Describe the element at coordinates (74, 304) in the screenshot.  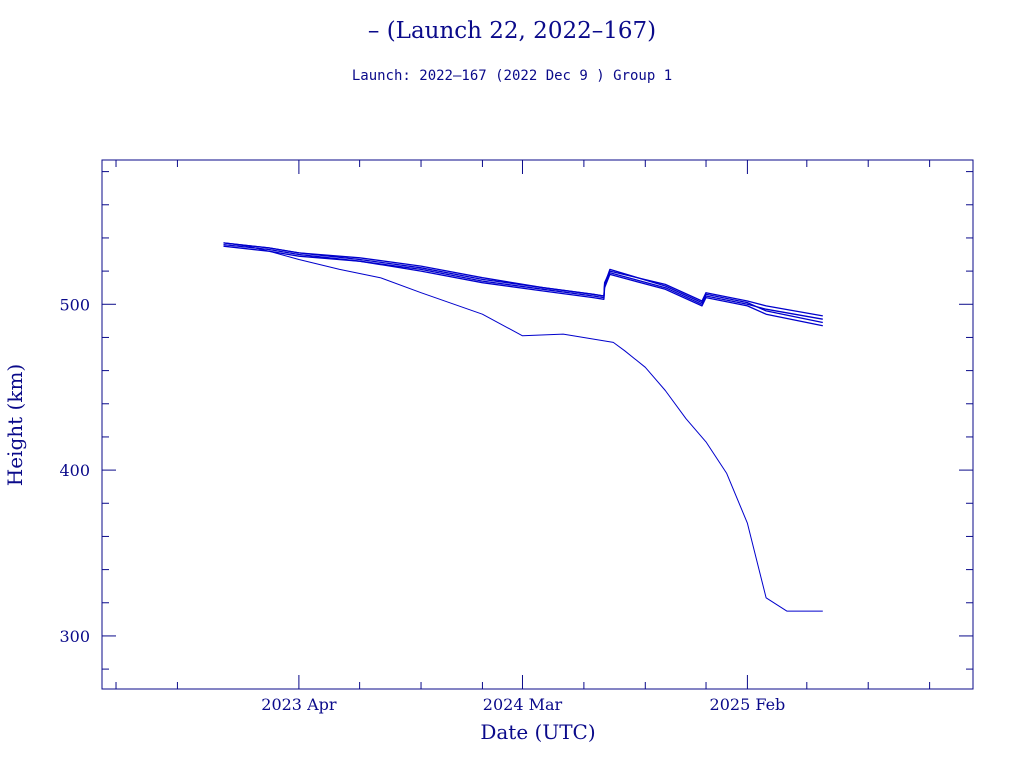
I see `y-tick-label: 500` at that location.